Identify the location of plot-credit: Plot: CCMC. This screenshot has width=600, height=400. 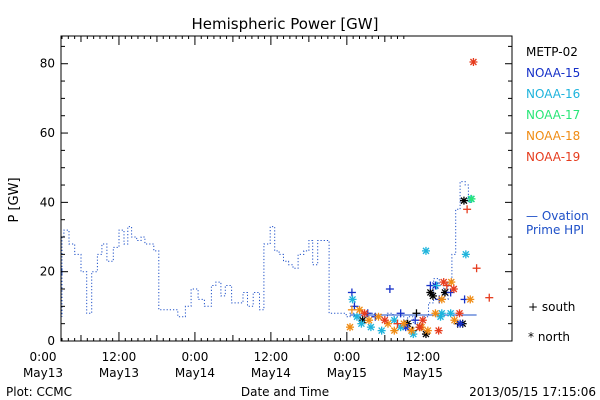
(39, 392).